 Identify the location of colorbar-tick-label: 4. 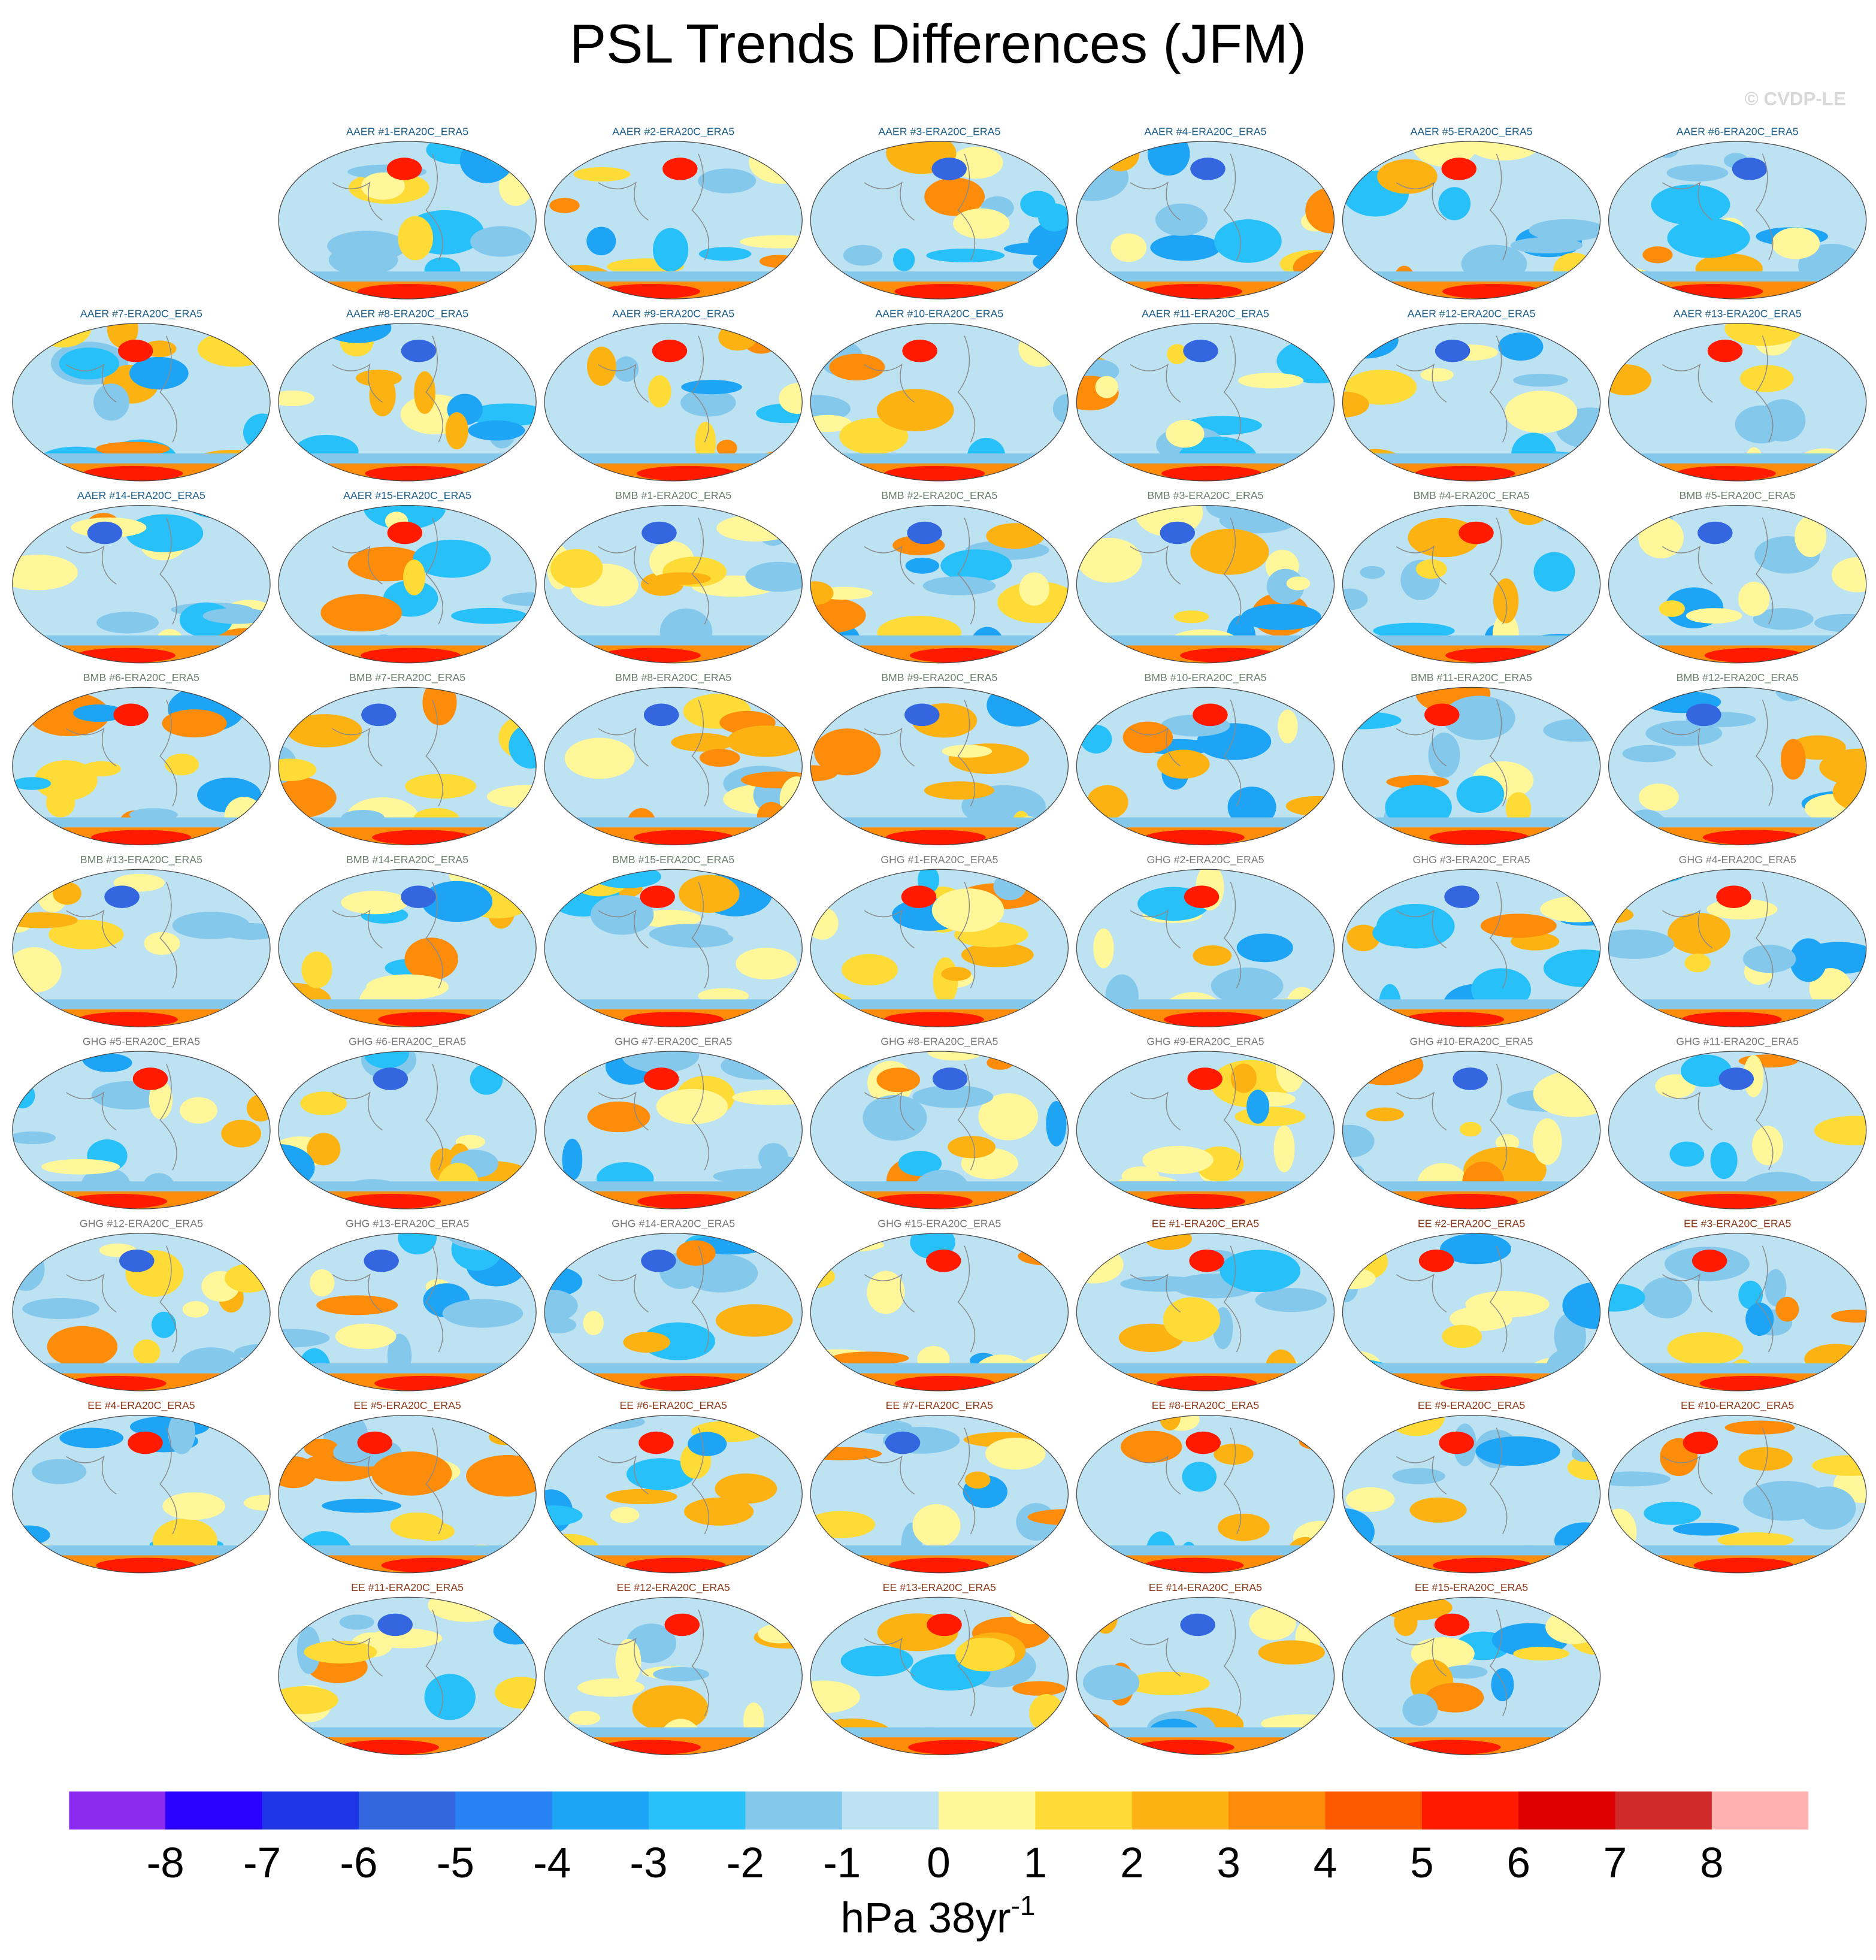
(1325, 1864).